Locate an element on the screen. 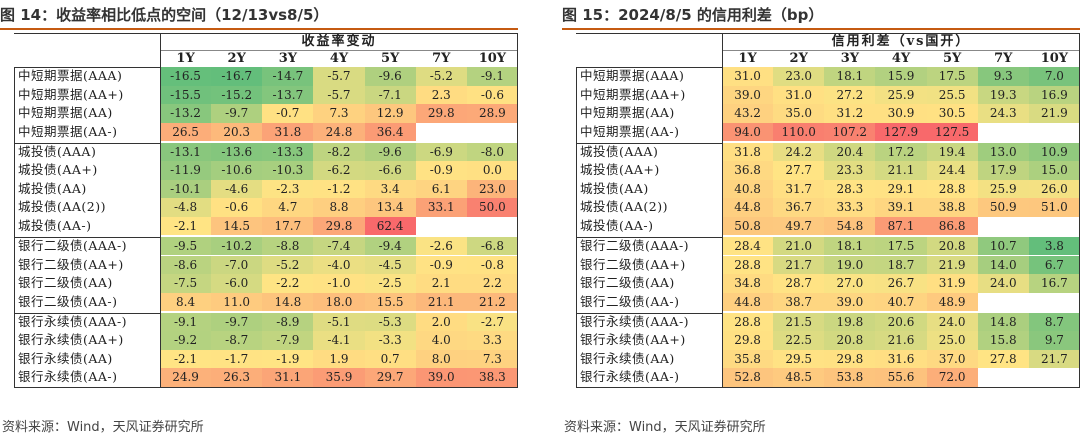 This screenshot has height=444, width=1080. column-header-4y: 4Y is located at coordinates (339, 58).